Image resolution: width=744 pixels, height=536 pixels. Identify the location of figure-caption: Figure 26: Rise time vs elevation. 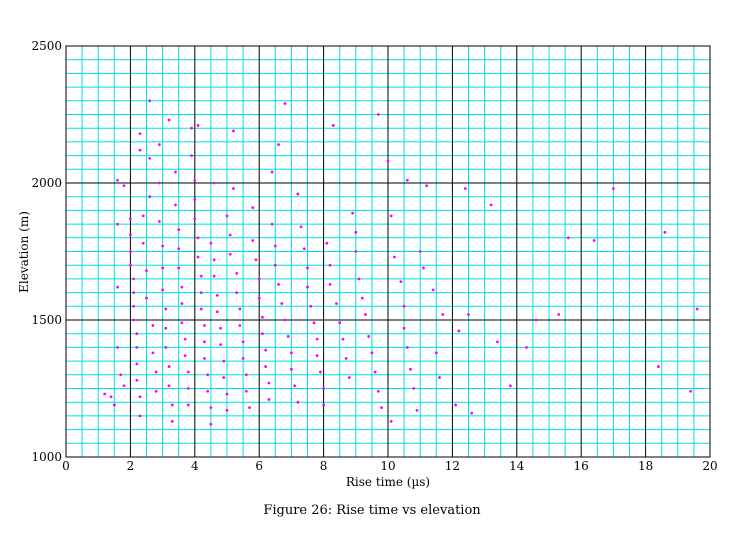
(372, 510).